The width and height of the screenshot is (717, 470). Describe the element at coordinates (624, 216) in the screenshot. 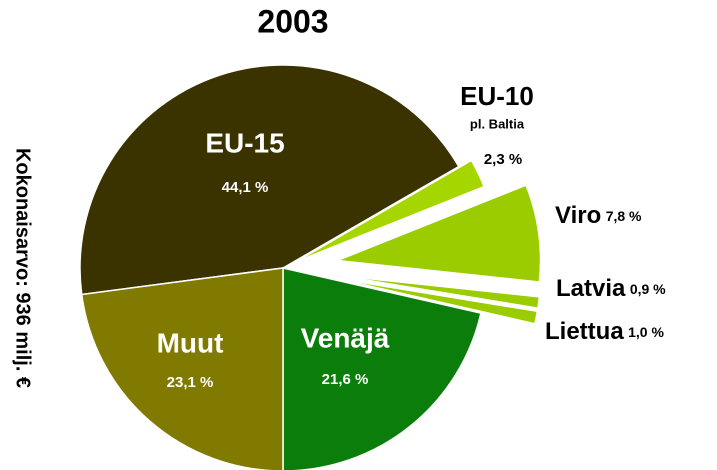

I see `value-label: 7,8 %` at that location.